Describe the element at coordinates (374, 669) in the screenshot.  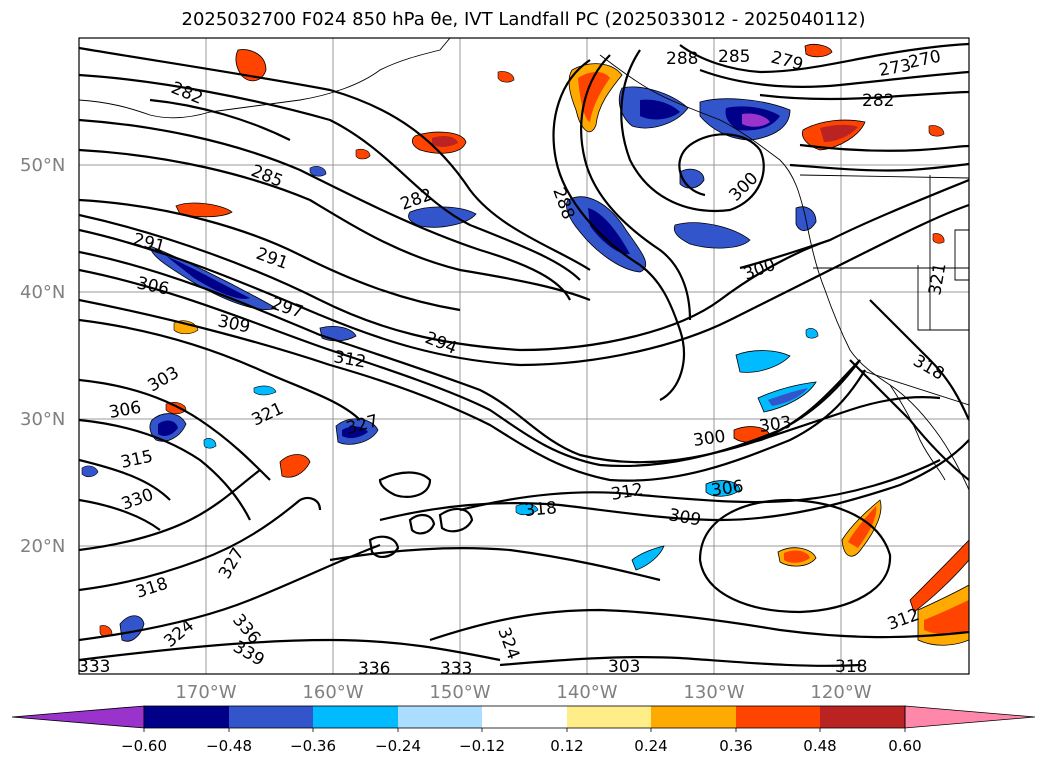
I see `contour-label: 336` at that location.